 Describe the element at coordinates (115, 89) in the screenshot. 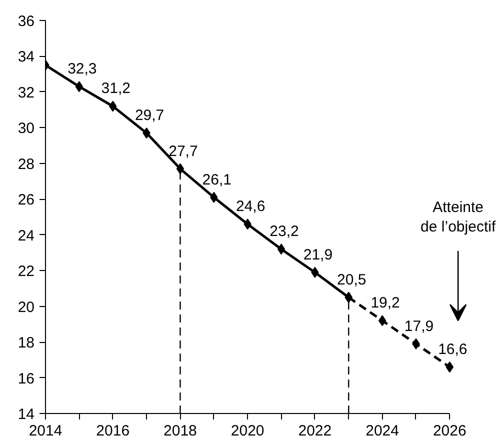

I see `data-label: 31,2` at that location.